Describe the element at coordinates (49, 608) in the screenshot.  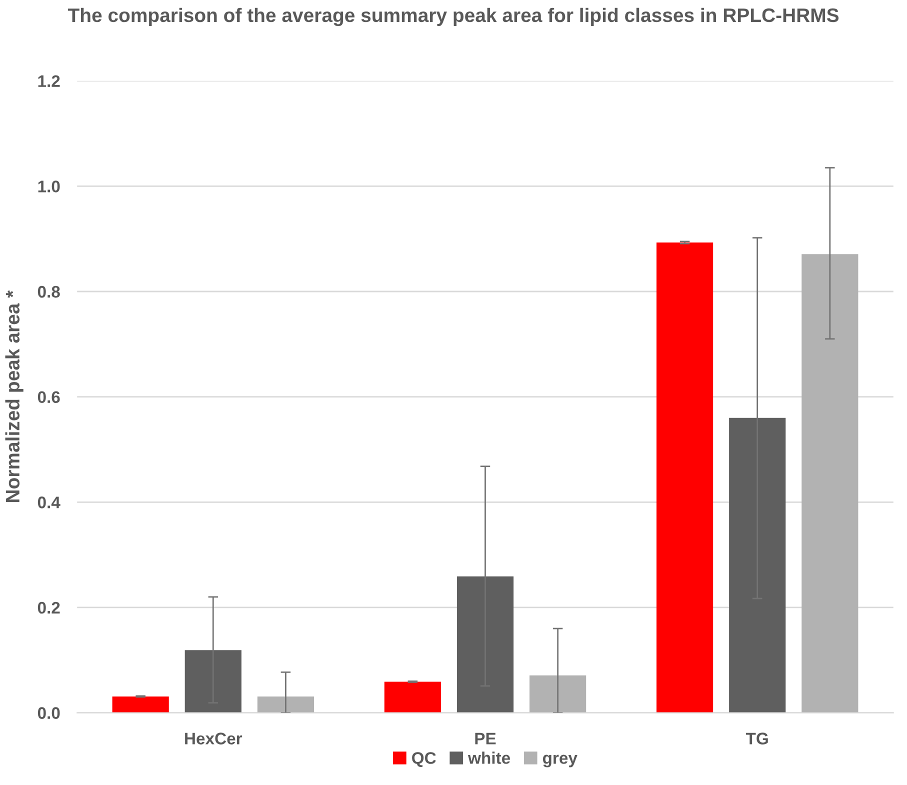
I see `y-tick-label: 0.2` at that location.